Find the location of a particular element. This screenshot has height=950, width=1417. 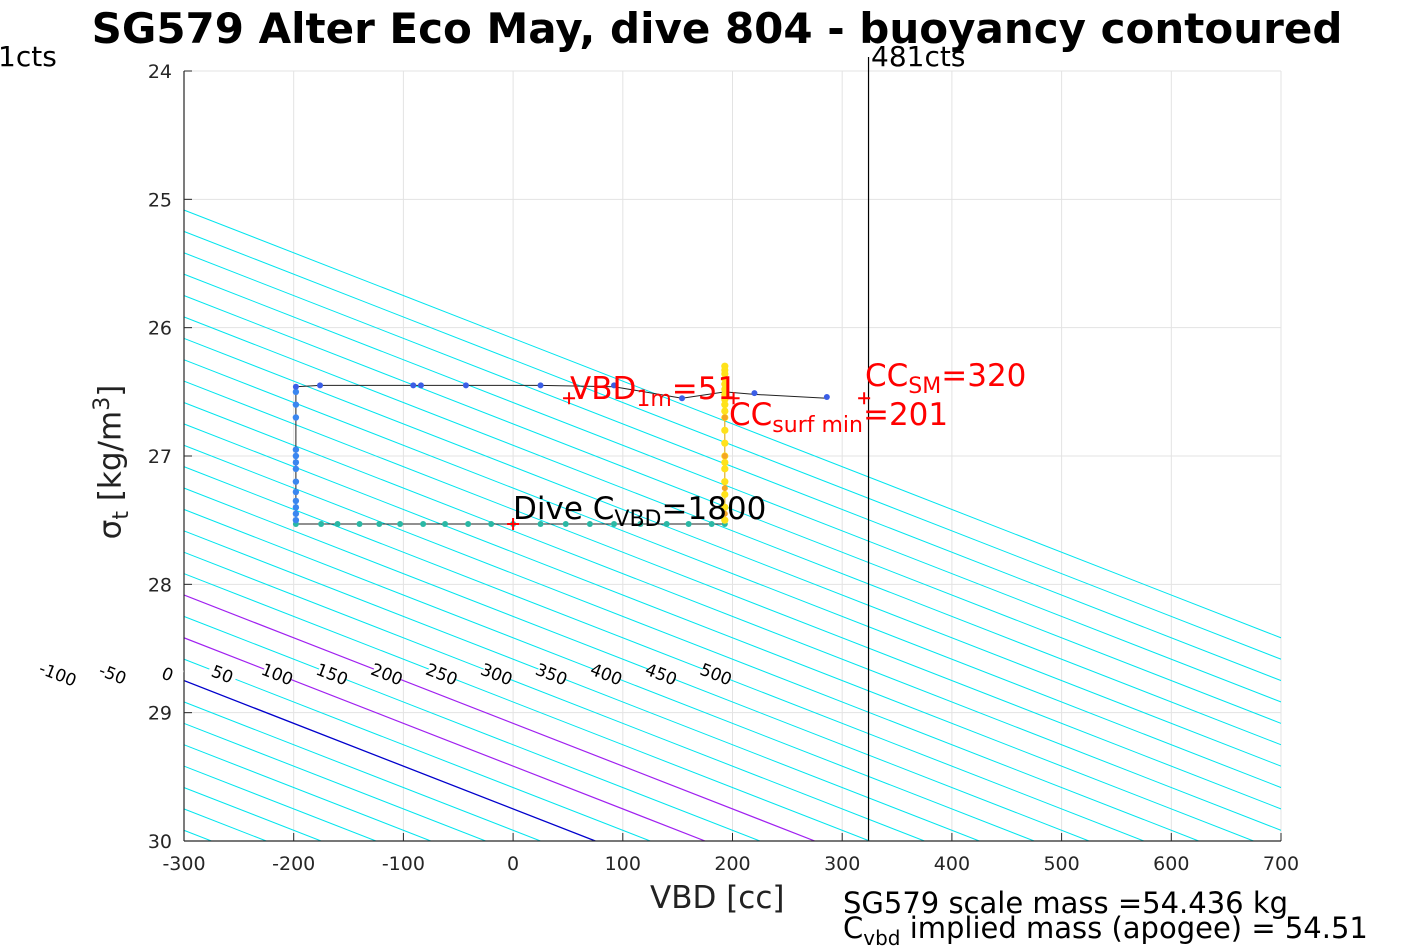

cc-sm-sub: SM is located at coordinates (925, 387).